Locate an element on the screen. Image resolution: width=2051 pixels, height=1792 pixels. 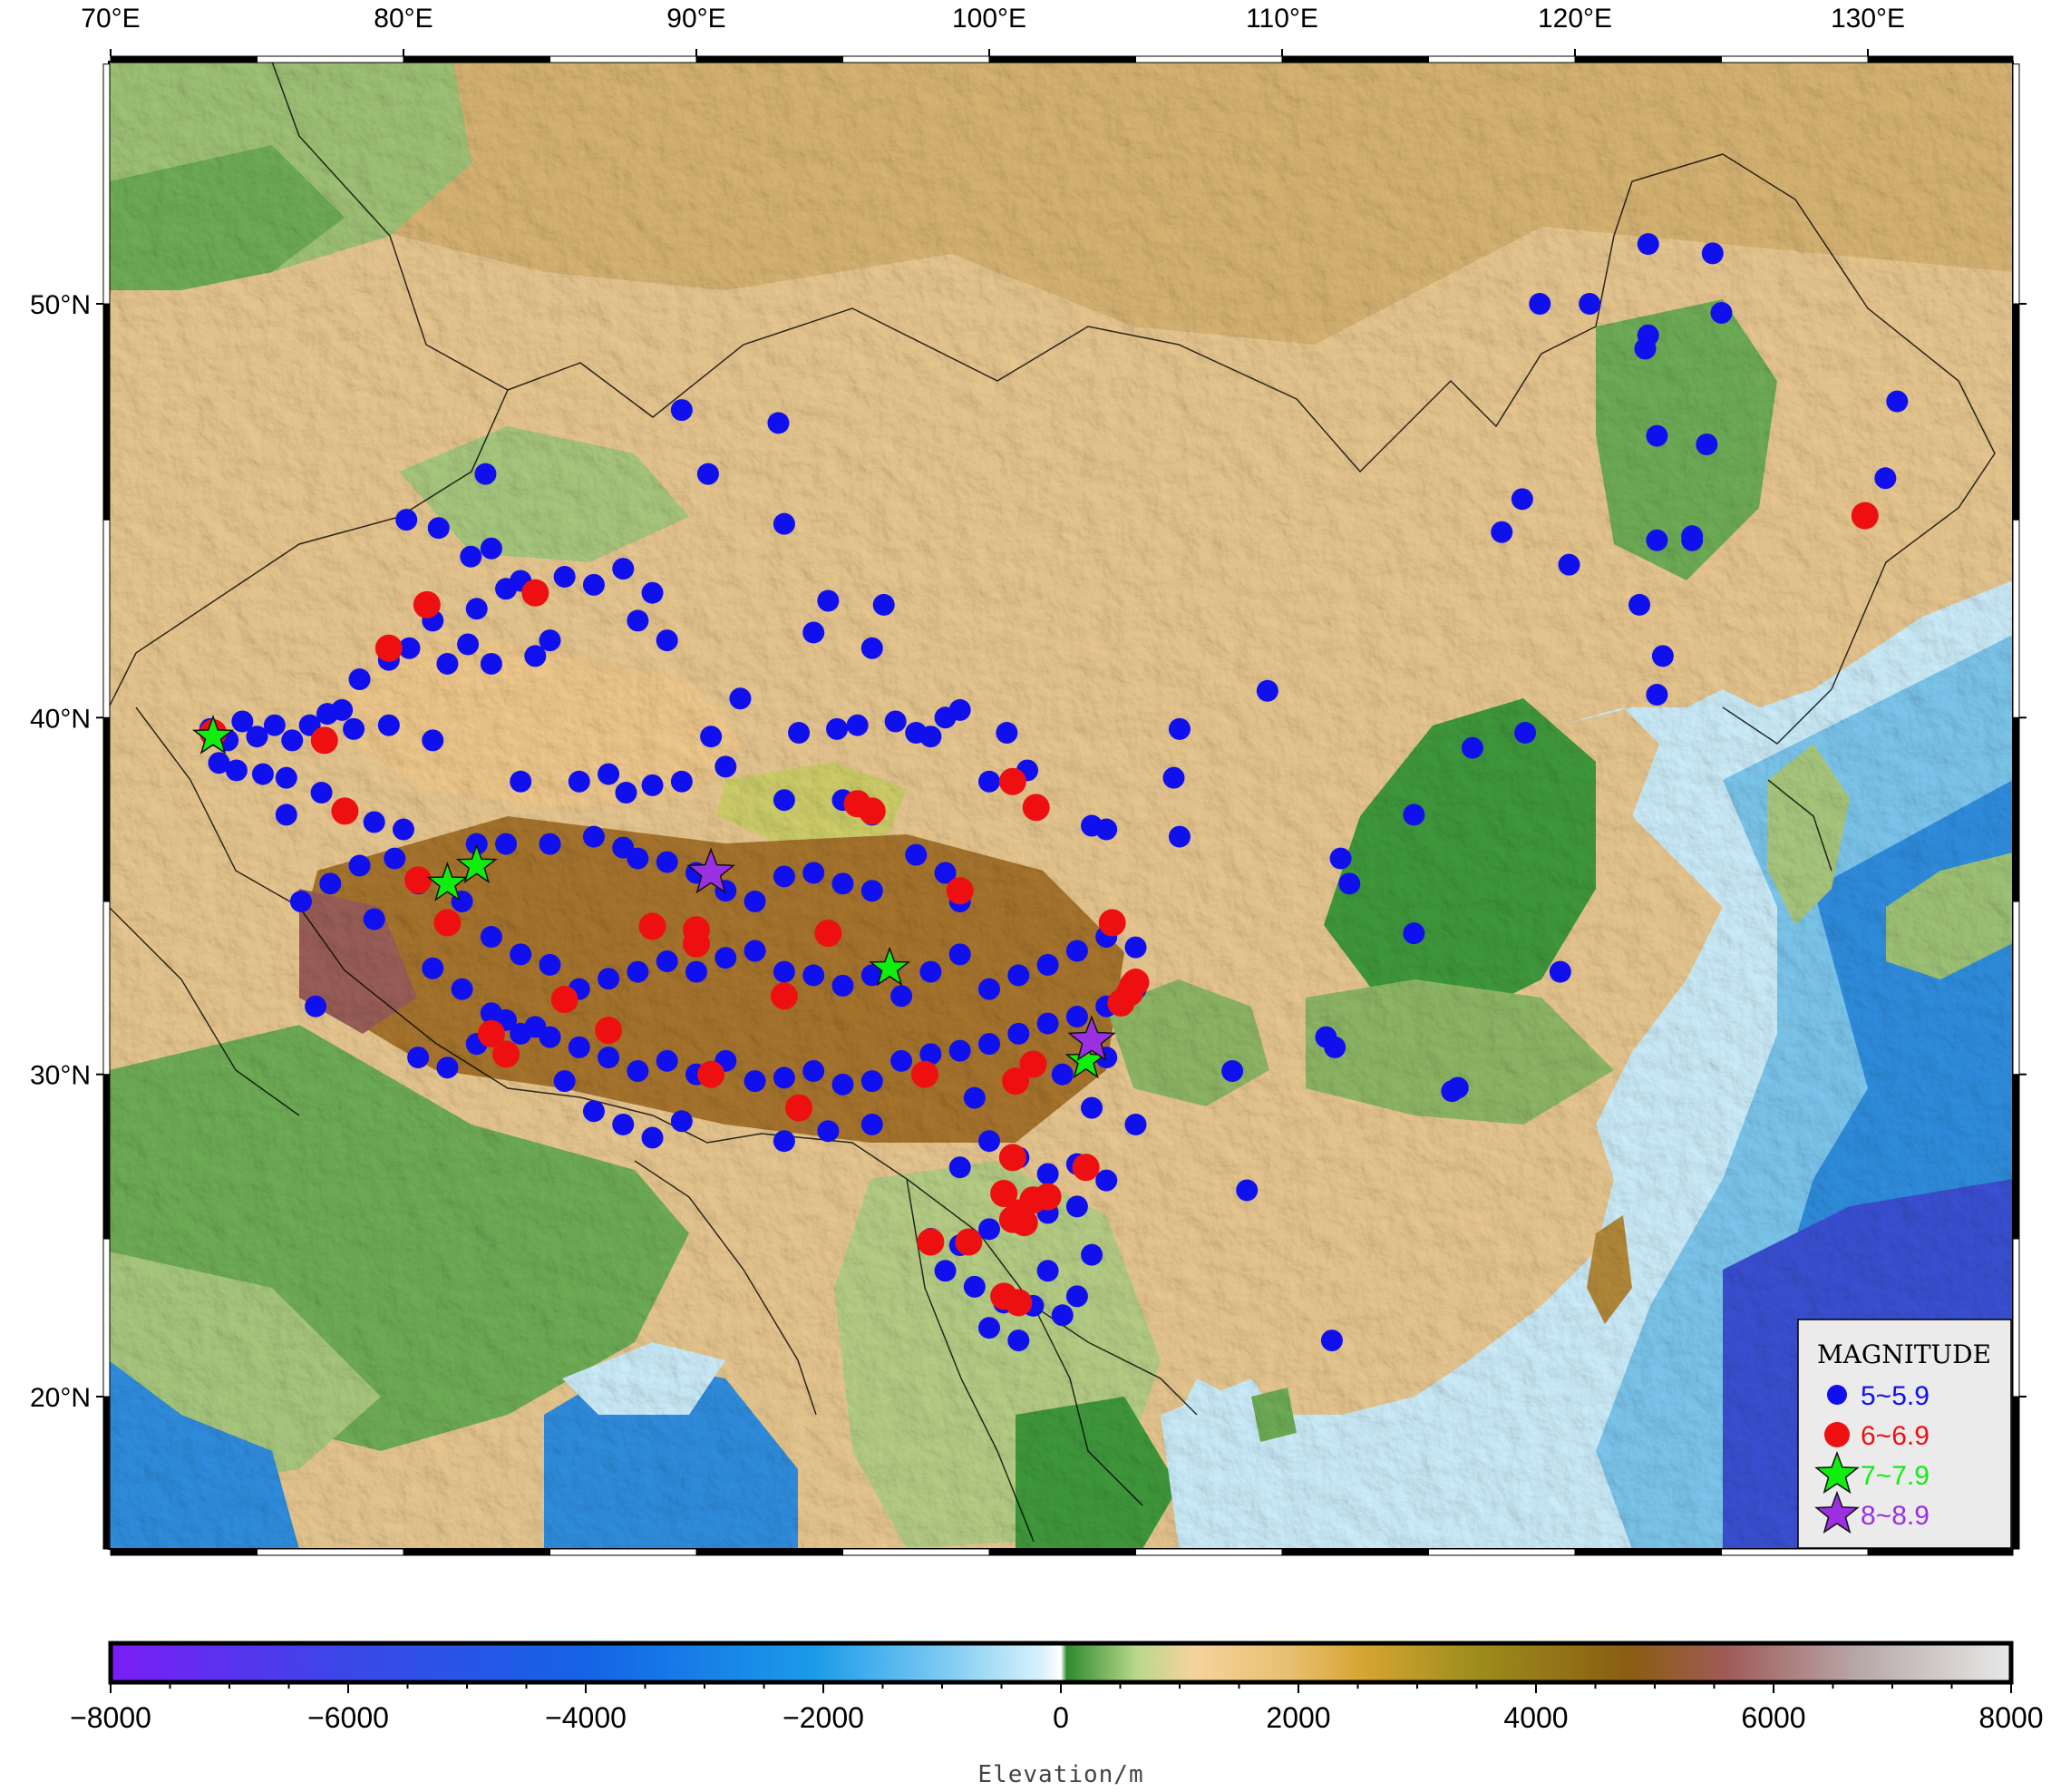
lon-label: 120°E is located at coordinates (1575, 19).